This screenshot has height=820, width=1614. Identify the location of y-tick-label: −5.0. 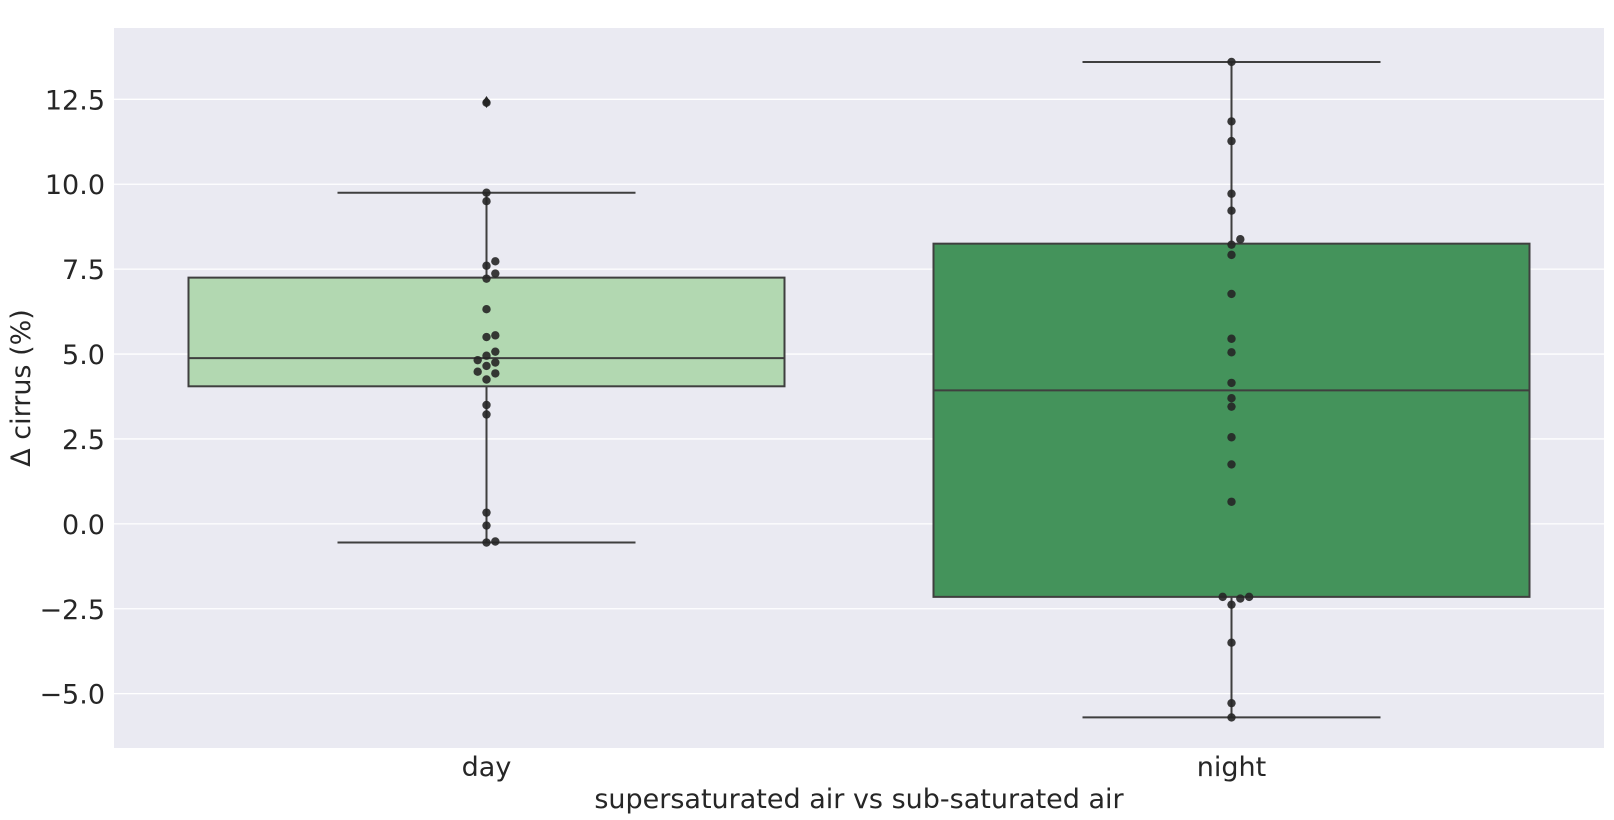
(72, 695).